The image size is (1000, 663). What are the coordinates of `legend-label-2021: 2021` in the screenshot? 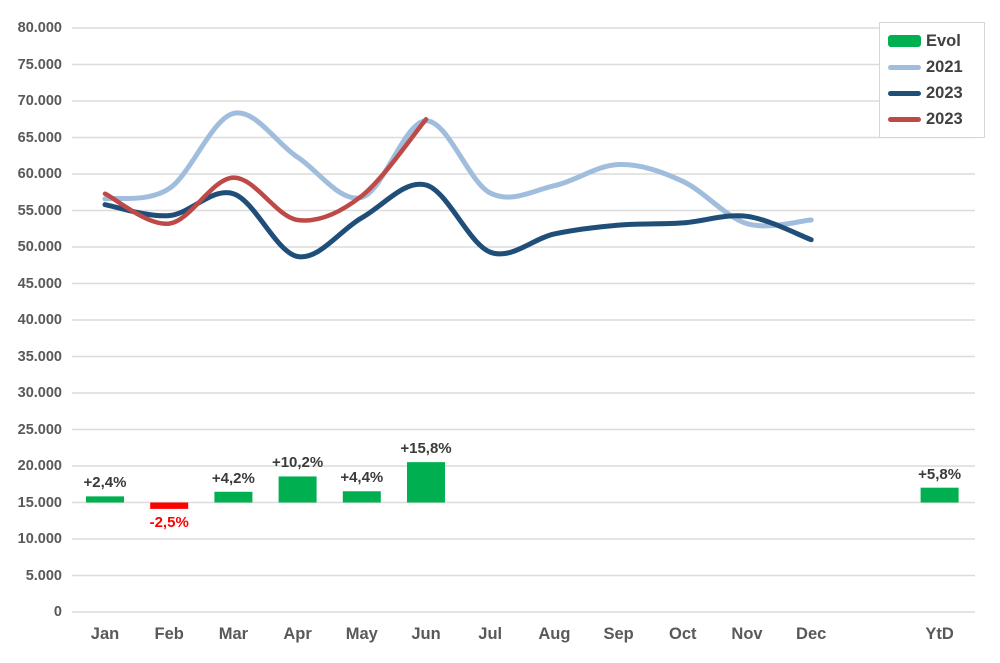 It's located at (944, 66).